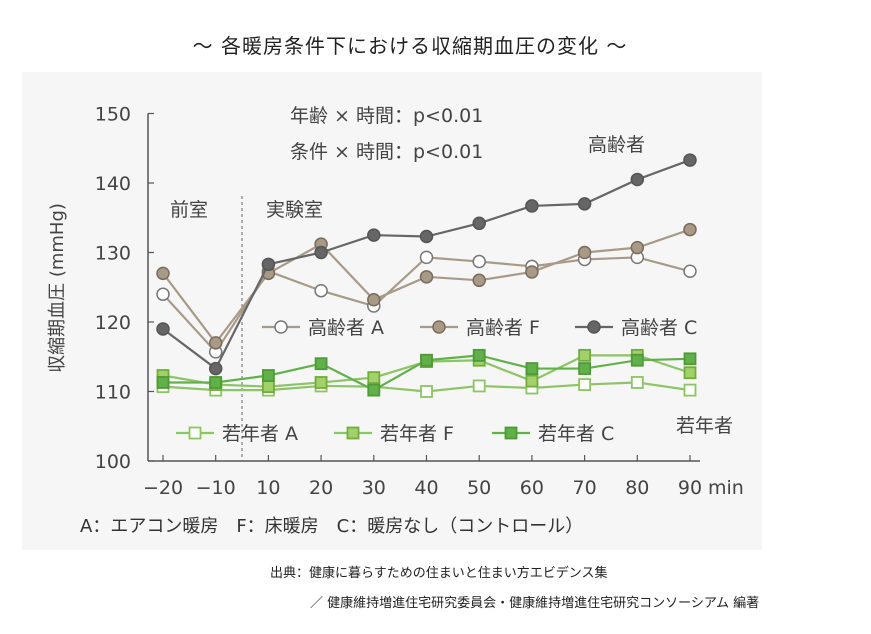  Describe the element at coordinates (113, 115) in the screenshot. I see `y-tick-label: 150` at that location.